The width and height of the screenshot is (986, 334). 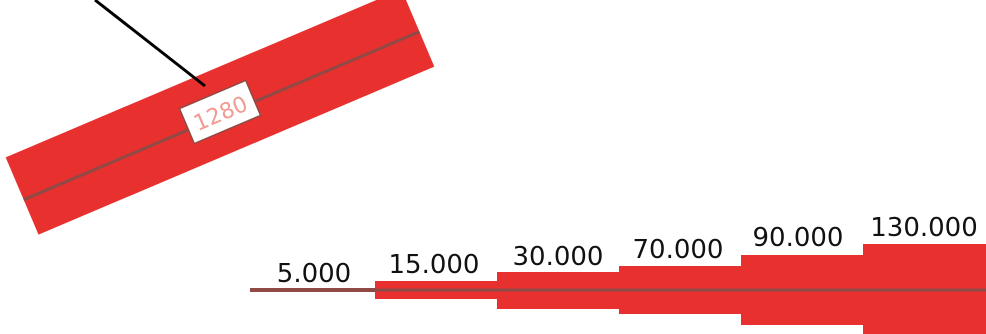 I want to click on legend-step-label: 5.000, so click(x=314, y=274).